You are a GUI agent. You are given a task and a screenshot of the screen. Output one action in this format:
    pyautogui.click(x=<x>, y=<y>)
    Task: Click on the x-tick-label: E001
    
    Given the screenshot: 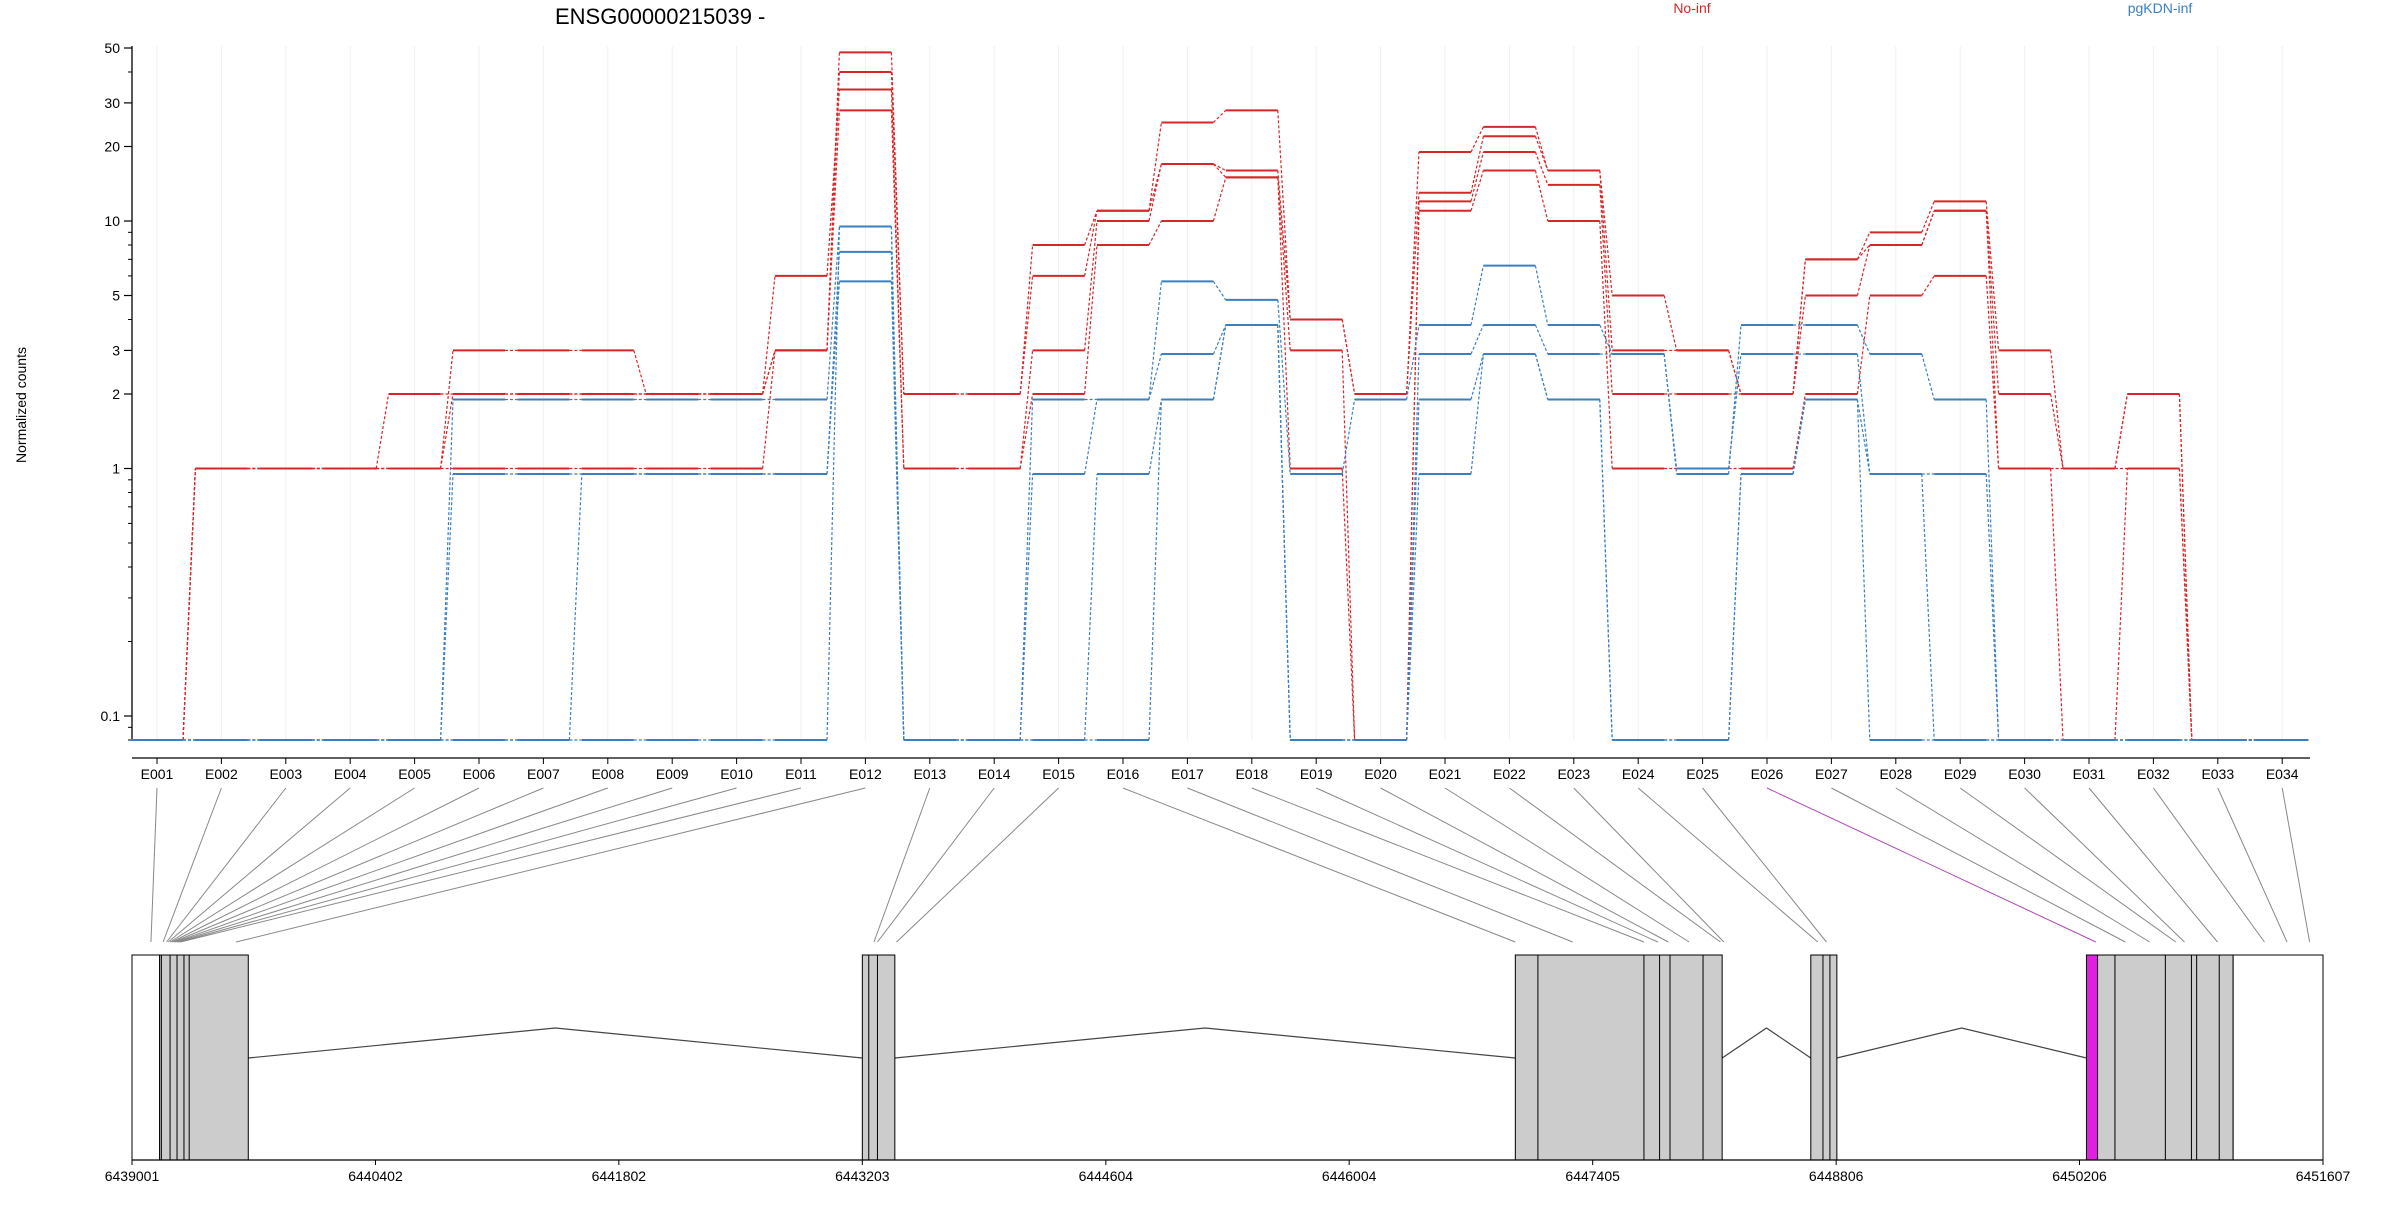 What is the action you would take?
    pyautogui.click(x=157, y=774)
    